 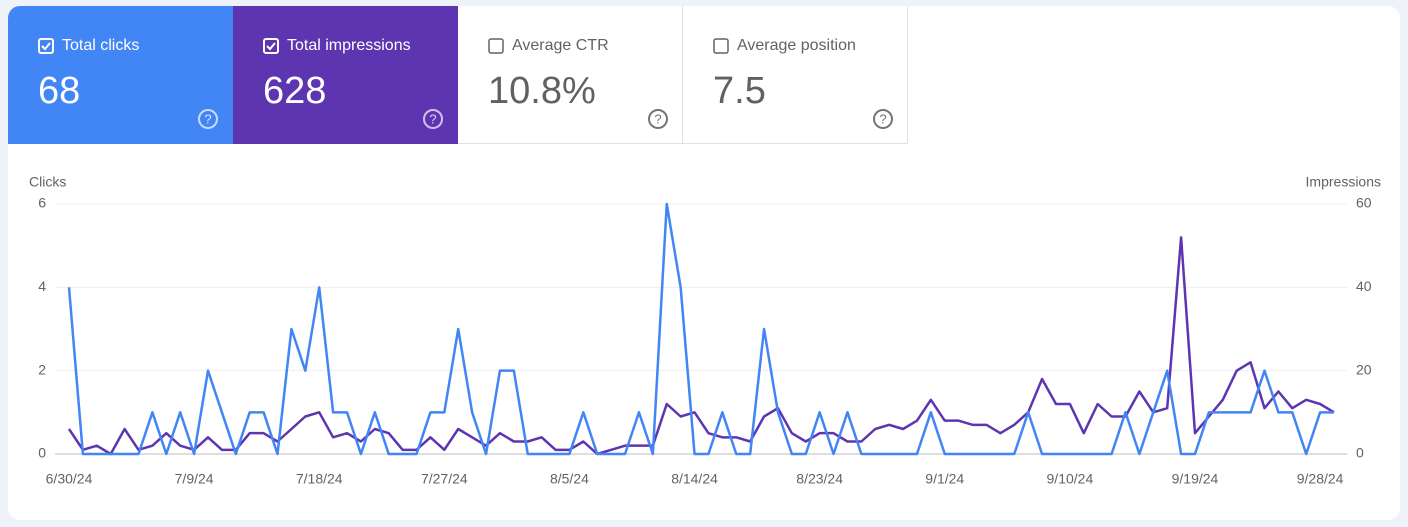 I want to click on x-tick-label: 9/28/24, so click(x=1320, y=479).